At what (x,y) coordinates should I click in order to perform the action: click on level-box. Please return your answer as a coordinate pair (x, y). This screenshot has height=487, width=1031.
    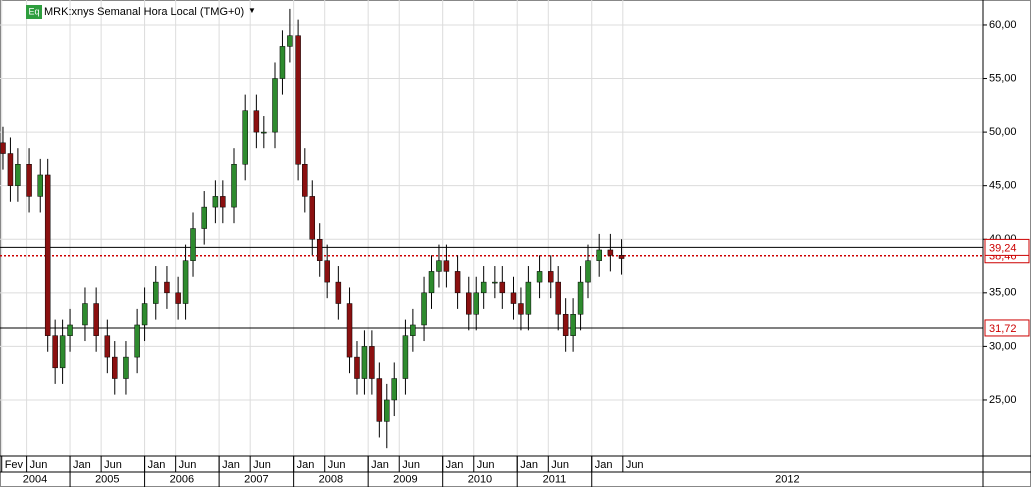
    Looking at the image, I should click on (1007, 328).